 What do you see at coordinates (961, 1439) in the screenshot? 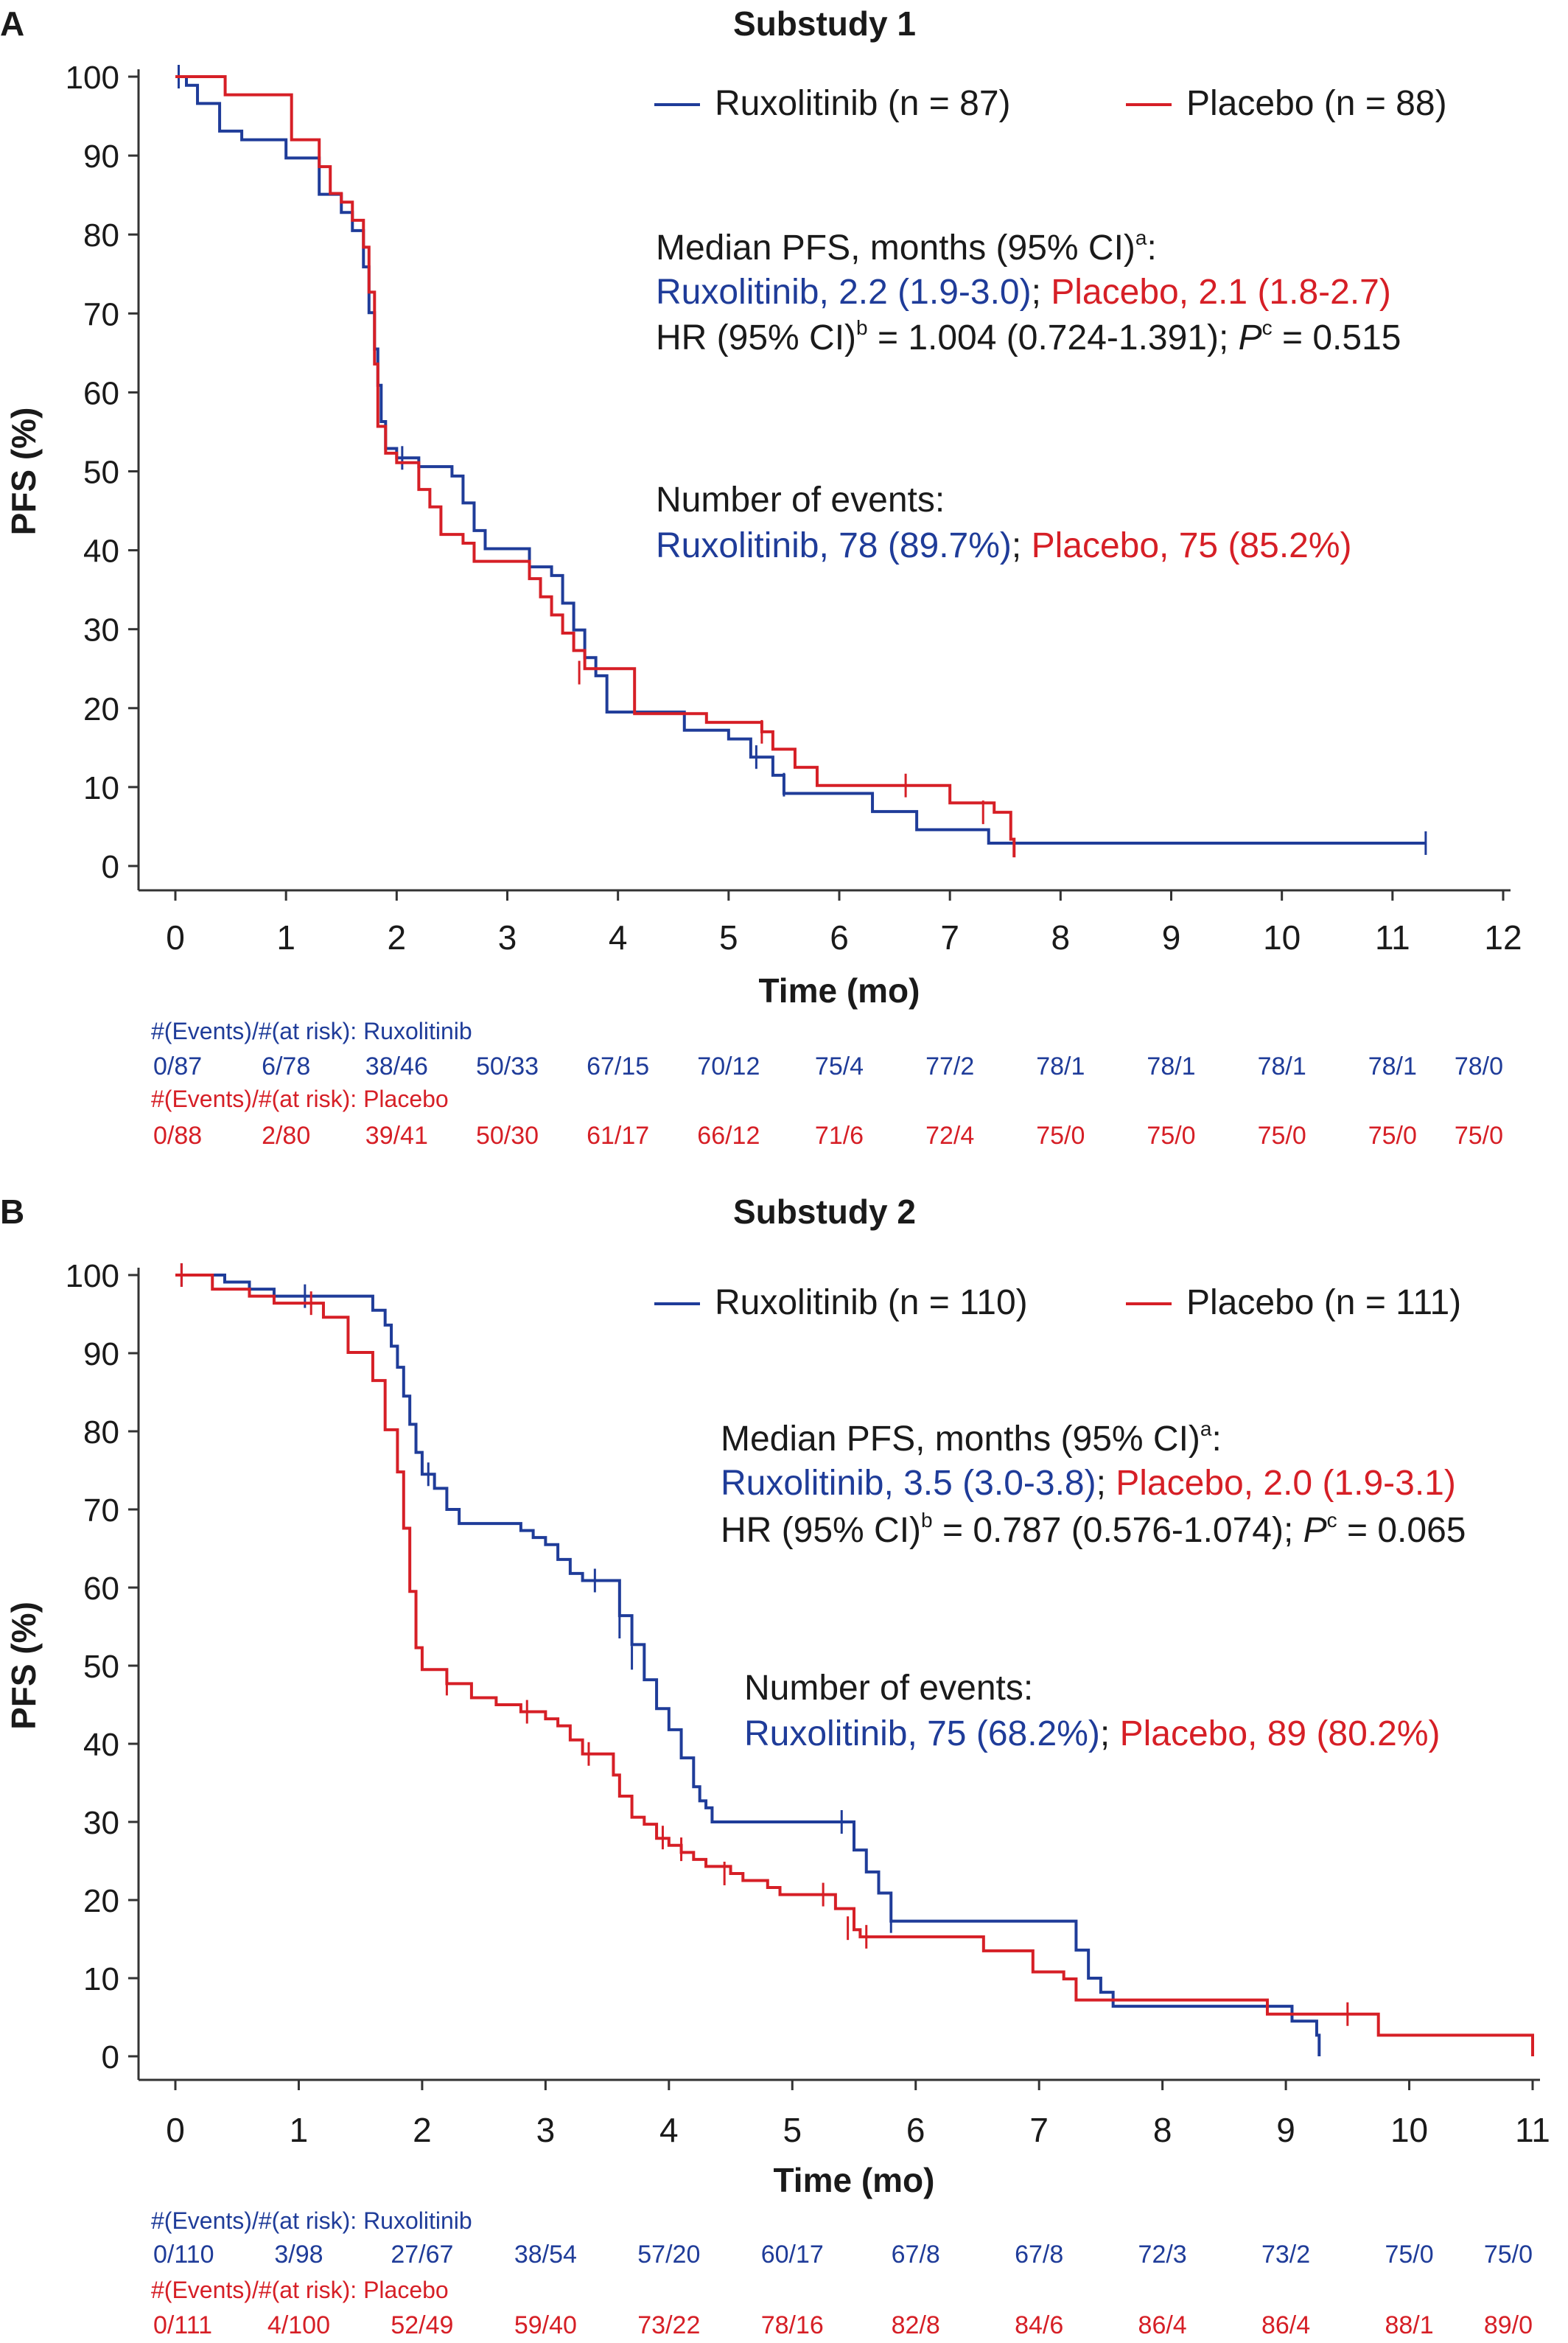
I see `median-title-text: Median PFS, months (95% CI)` at bounding box center [961, 1439].